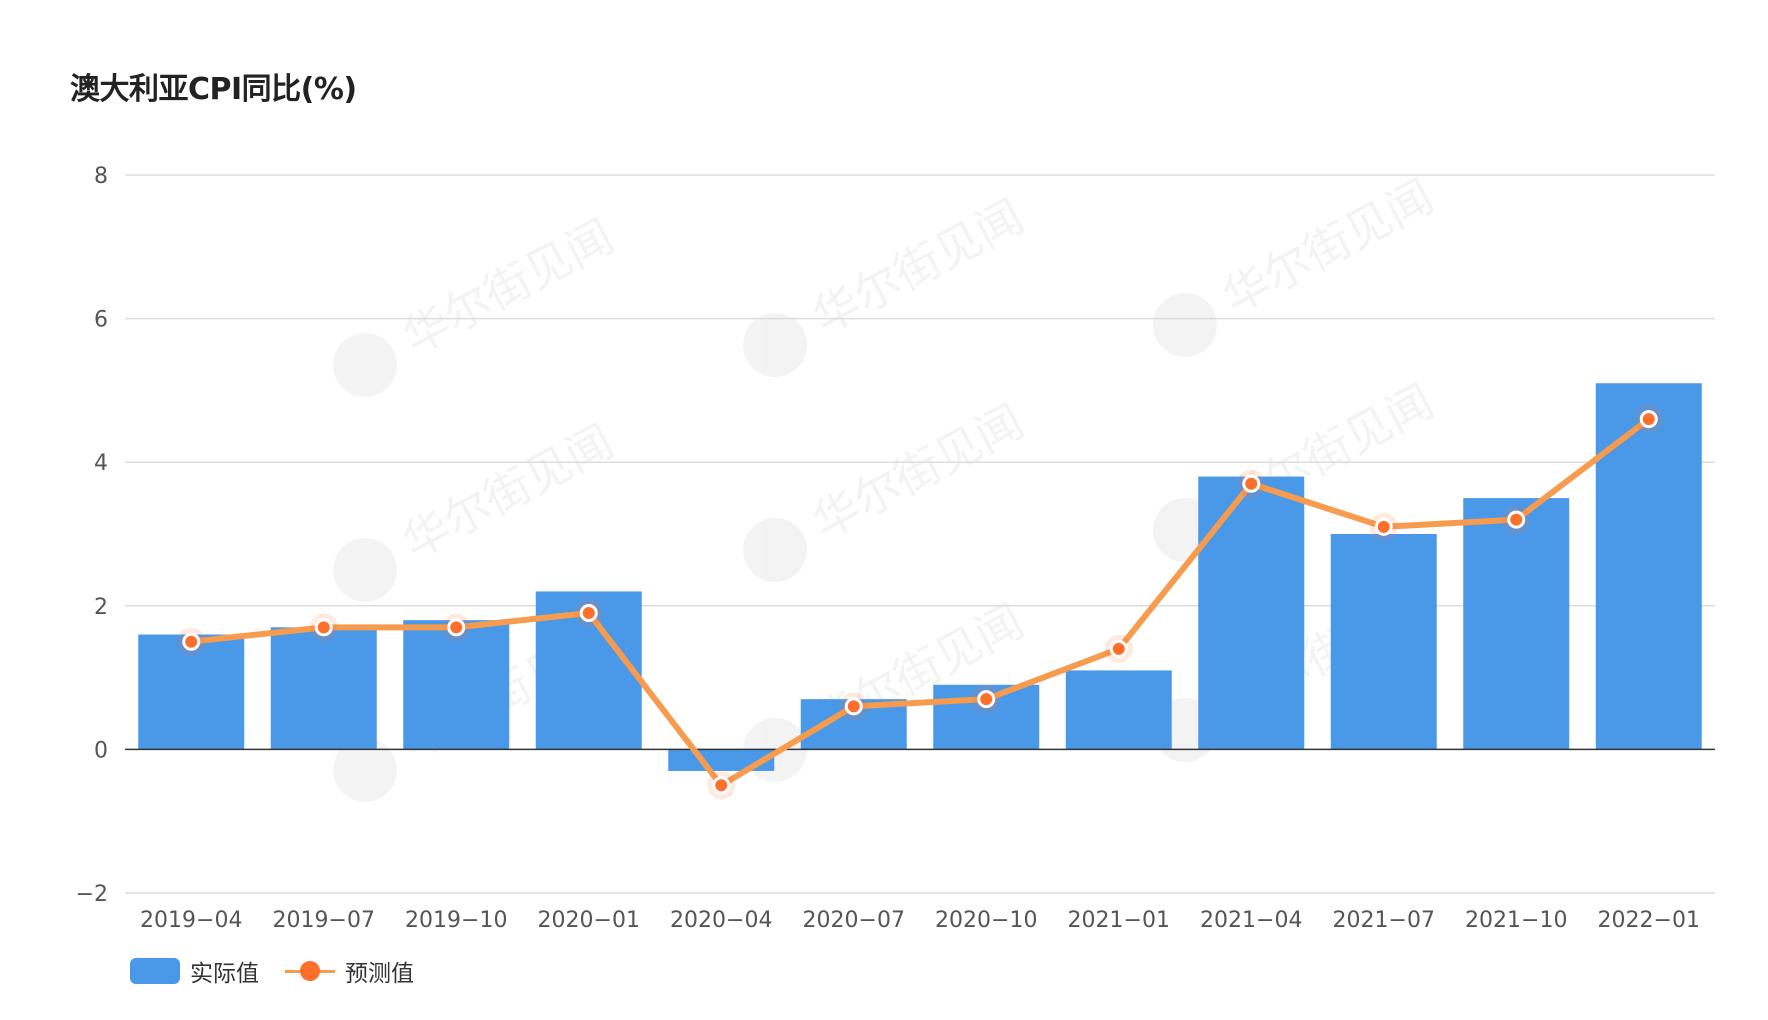 The image size is (1768, 1020). I want to click on y-tick-label: 8, so click(101, 176).